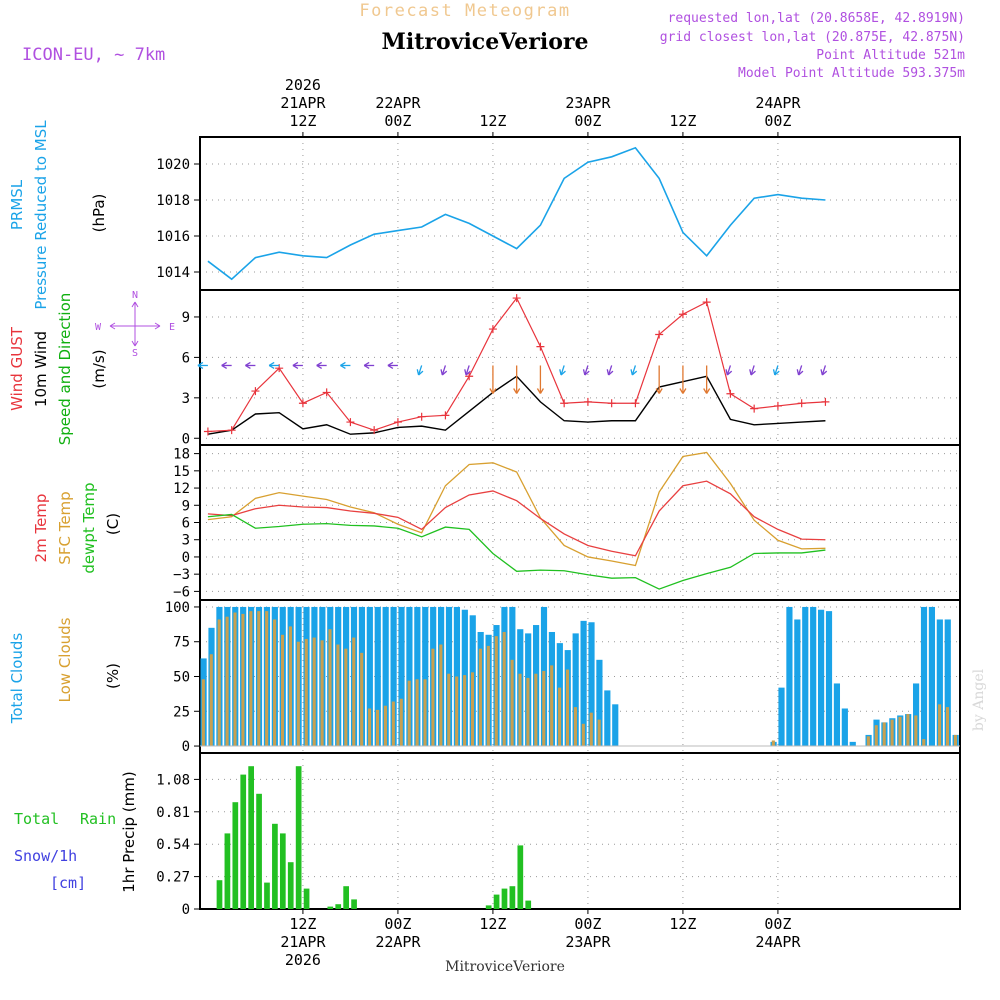 The image size is (1000, 1000). Describe the element at coordinates (113, 676) in the screenshot. I see `clouds-unit: (%)` at that location.